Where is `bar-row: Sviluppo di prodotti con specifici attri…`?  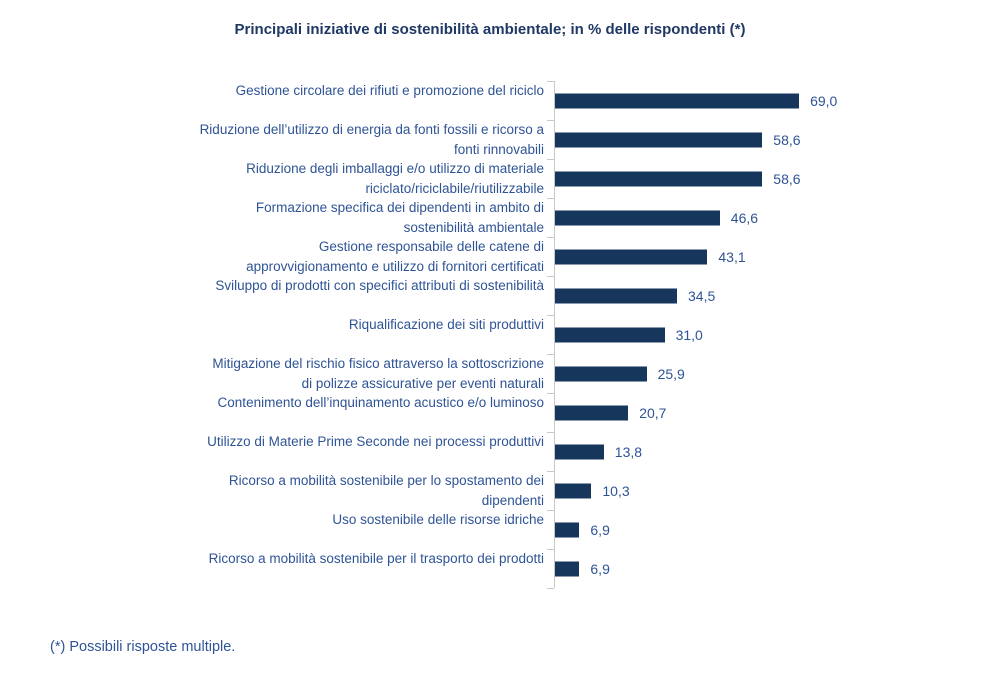 bar-row: Sviluppo di prodotti con specifici attri… is located at coordinates (540, 295).